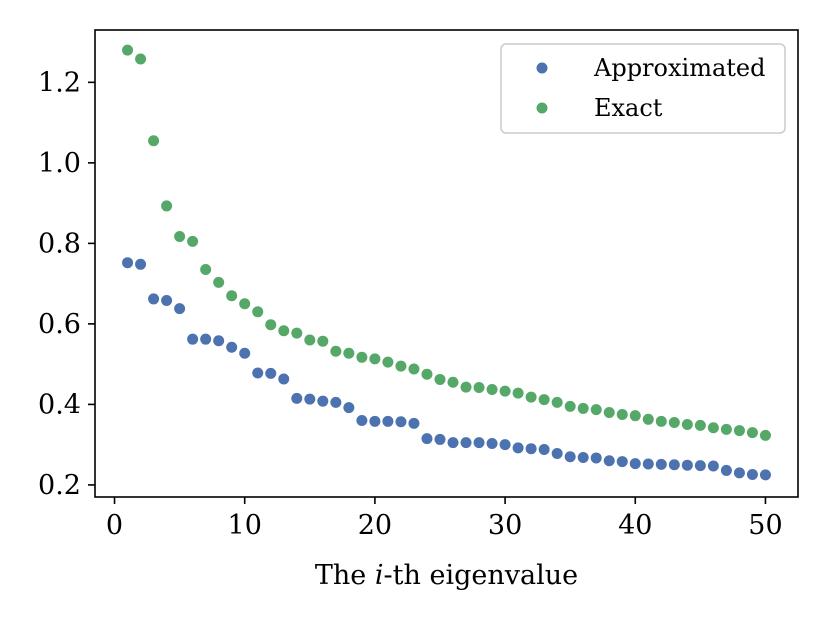 Image resolution: width=830 pixels, height=627 pixels. Describe the element at coordinates (59, 82) in the screenshot. I see `y-tick-label: 1.2` at that location.